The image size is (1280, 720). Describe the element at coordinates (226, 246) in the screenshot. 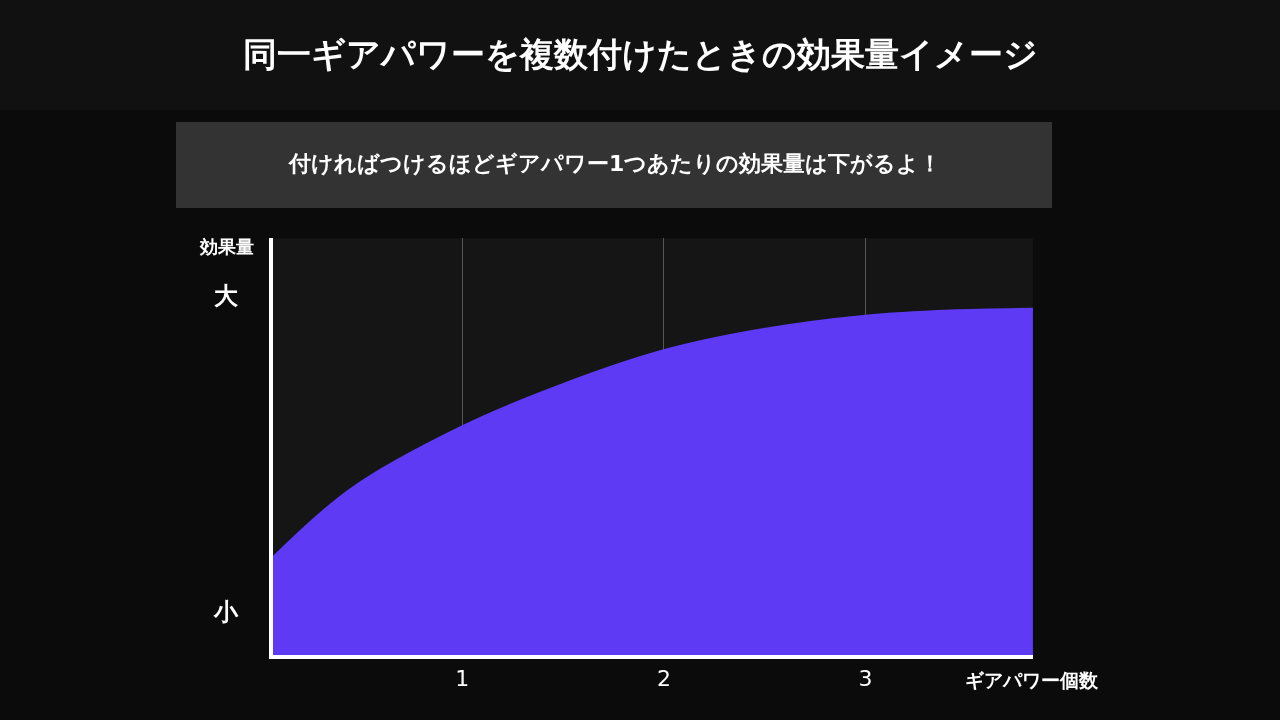

I see `y-axis-title: 効果量` at that location.